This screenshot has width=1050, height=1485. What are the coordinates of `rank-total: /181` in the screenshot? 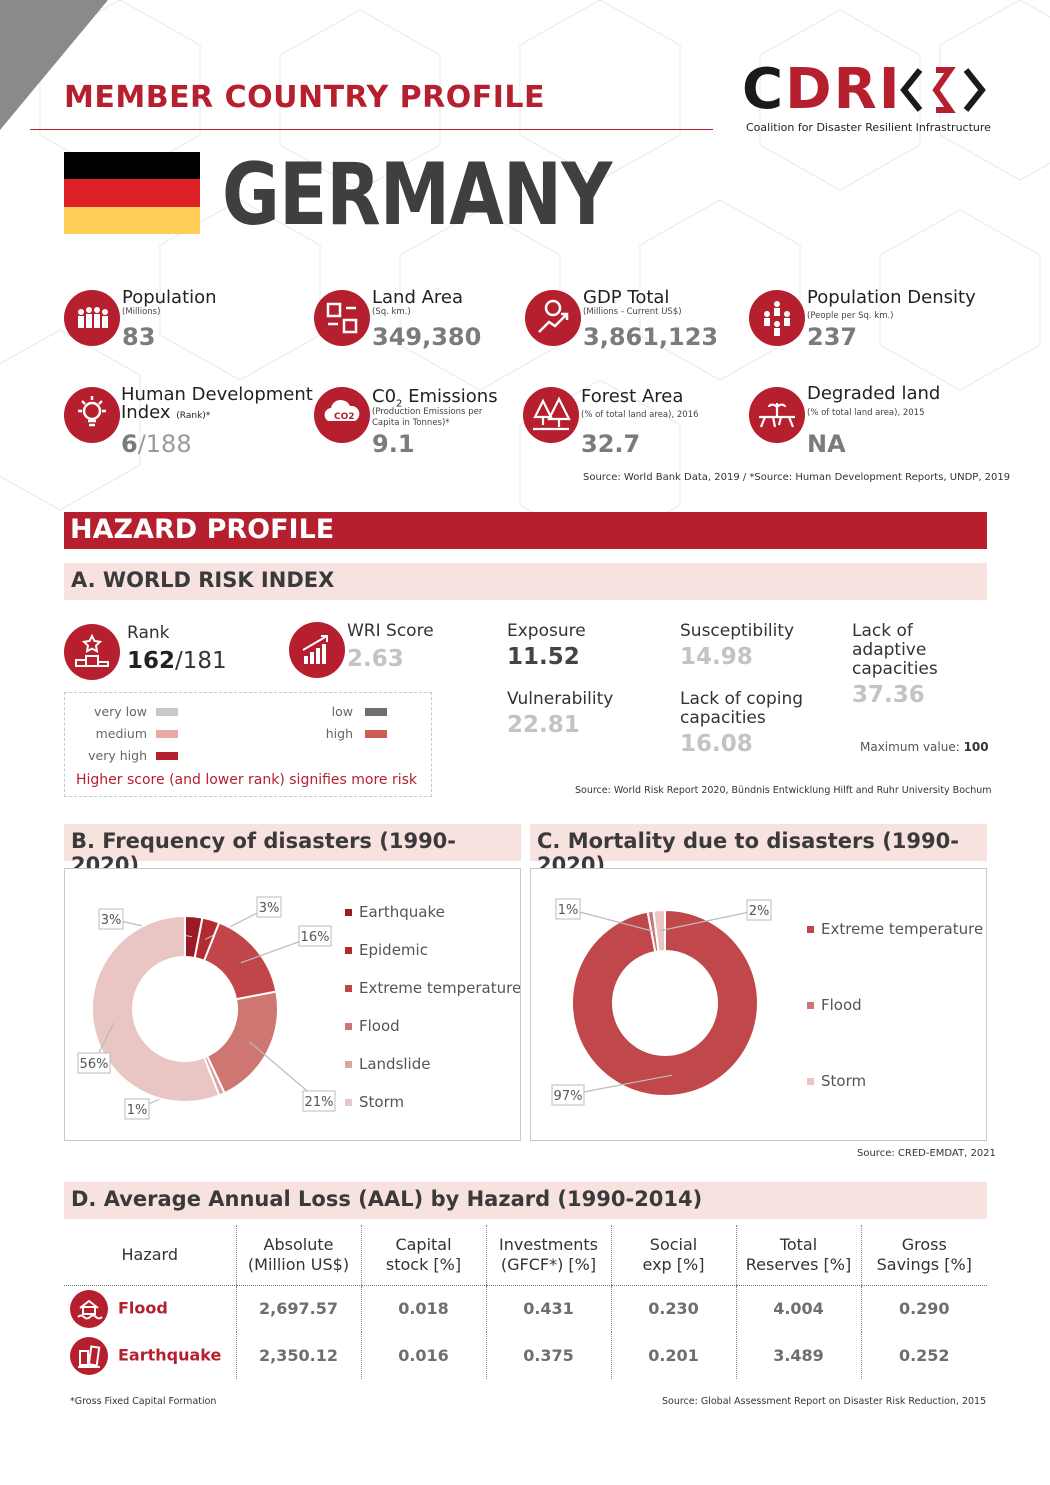 It's located at (201, 661).